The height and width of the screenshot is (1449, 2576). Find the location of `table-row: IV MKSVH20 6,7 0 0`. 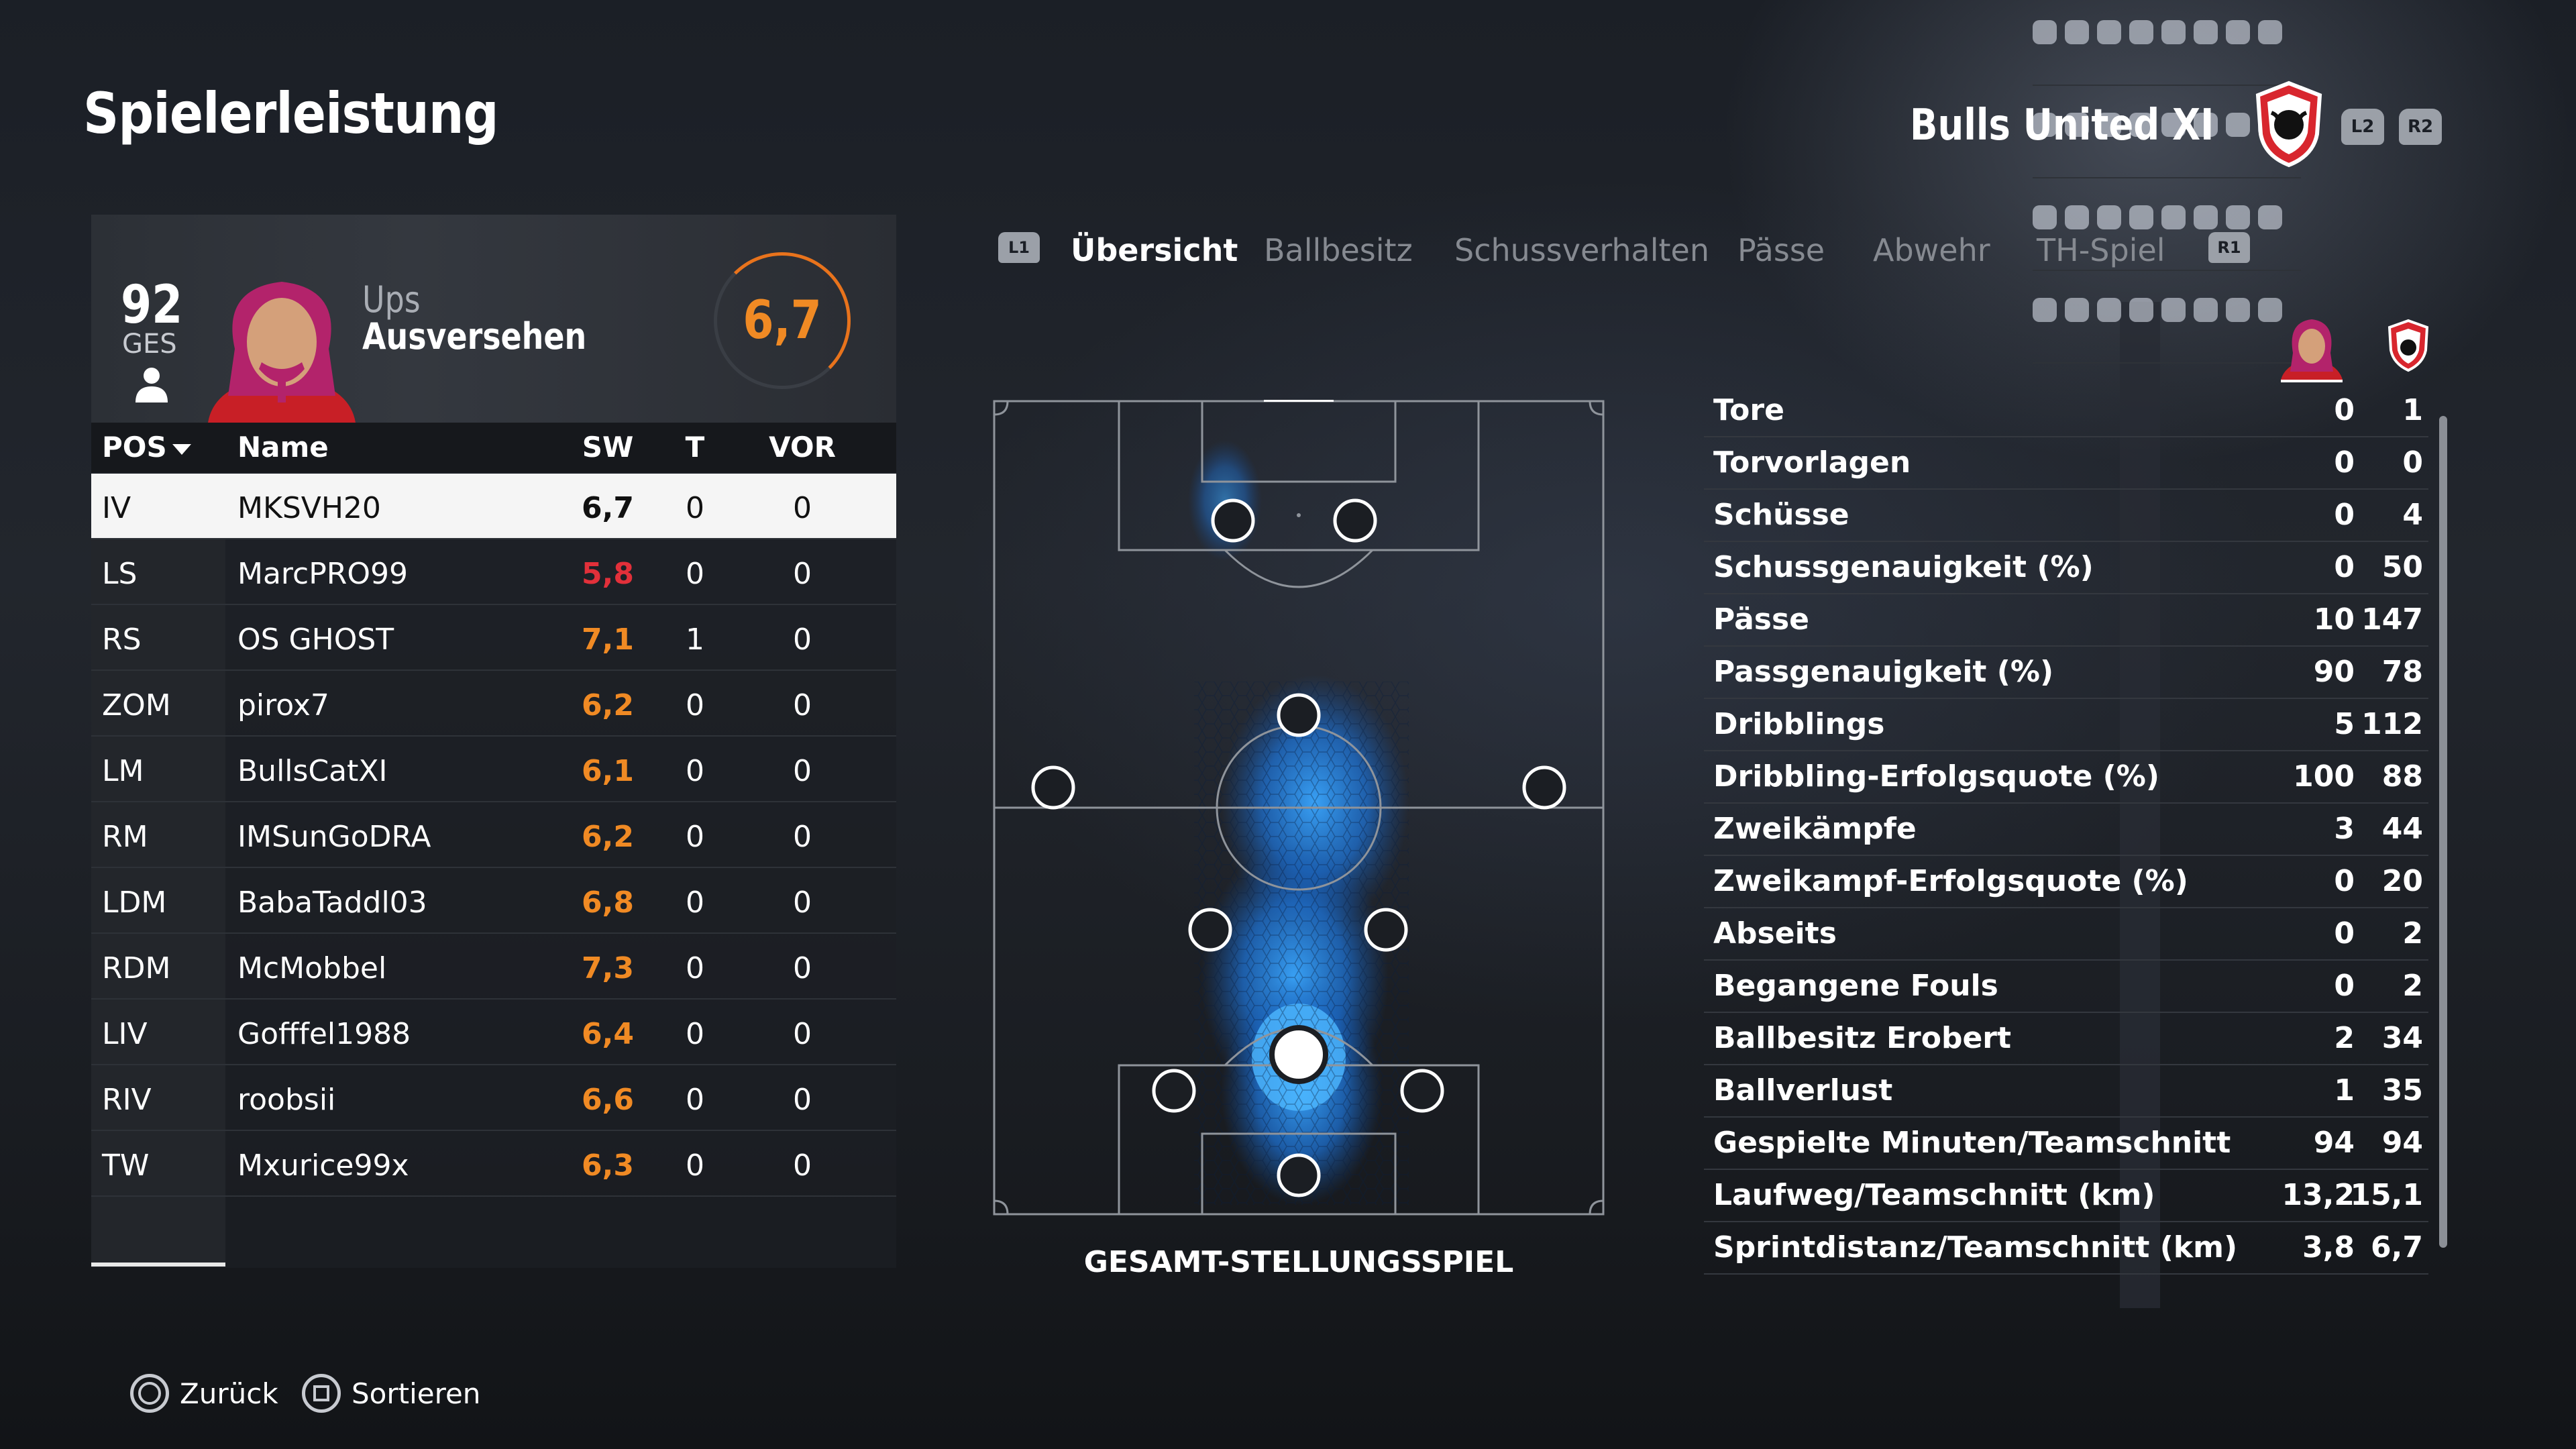

table-row: IV MKSVH20 6,7 0 0 is located at coordinates (493, 506).